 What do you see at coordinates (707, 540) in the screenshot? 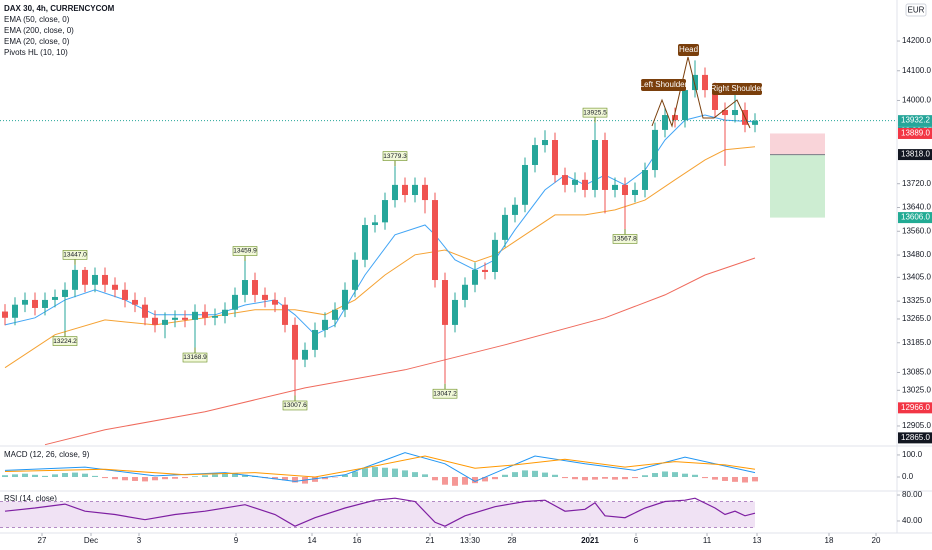
I see `x-tick-label: 11` at bounding box center [707, 540].